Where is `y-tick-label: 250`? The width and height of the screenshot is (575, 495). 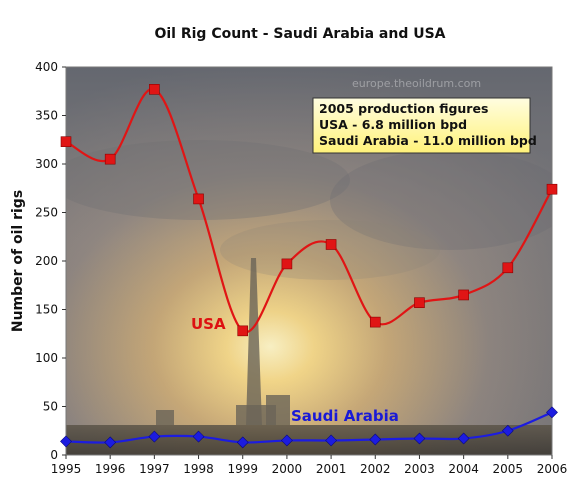 y-tick-label: 250 is located at coordinates (46, 213).